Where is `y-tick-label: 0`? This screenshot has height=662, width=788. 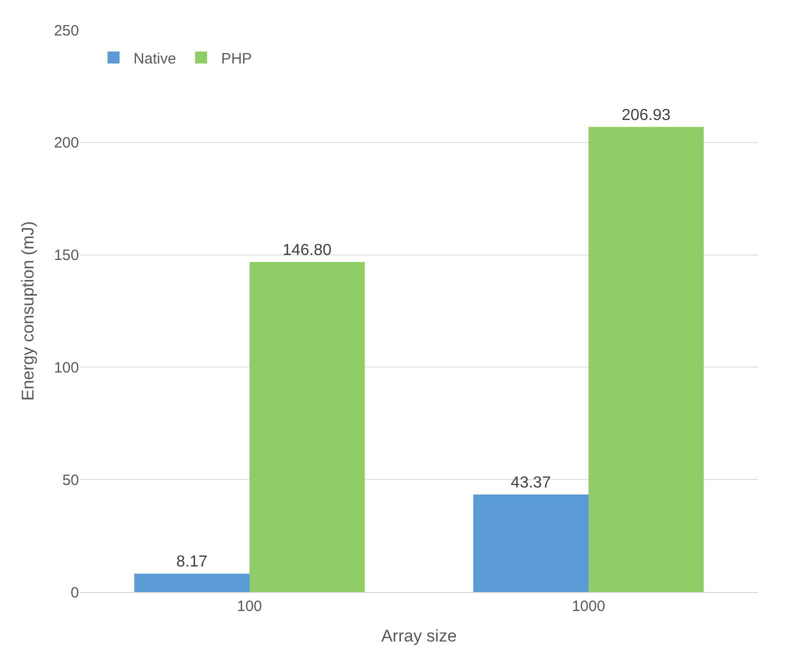
y-tick-label: 0 is located at coordinates (74, 593).